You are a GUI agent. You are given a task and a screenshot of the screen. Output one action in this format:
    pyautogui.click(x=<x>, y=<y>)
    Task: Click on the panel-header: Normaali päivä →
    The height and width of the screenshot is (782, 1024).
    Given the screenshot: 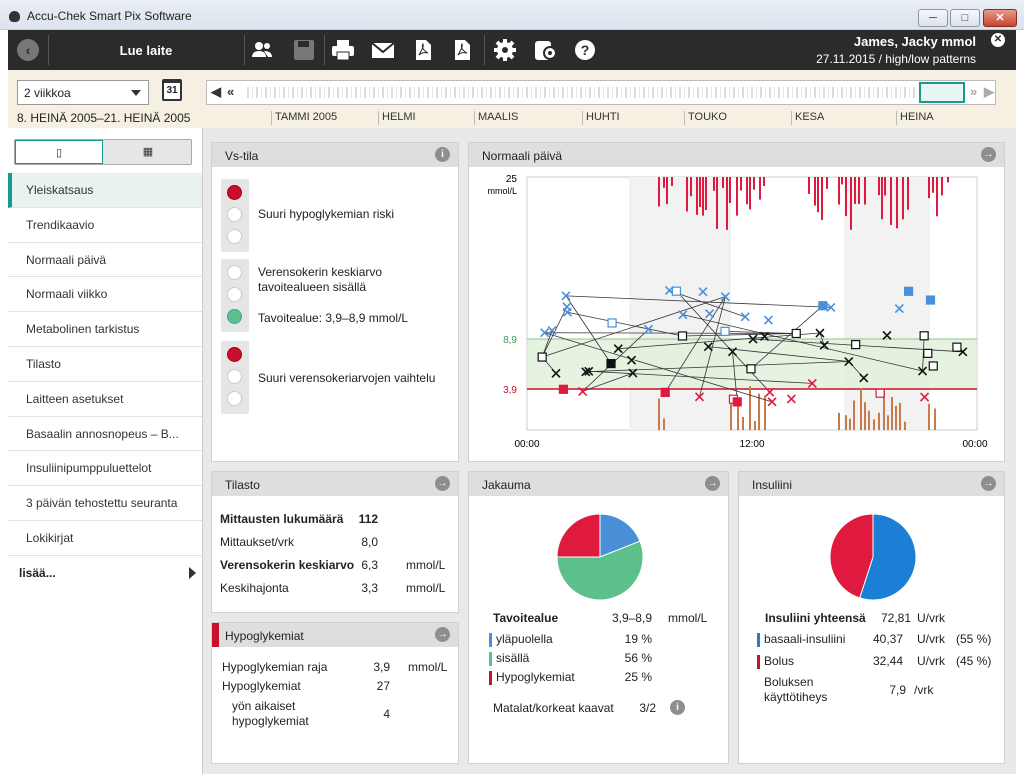 What is the action you would take?
    pyautogui.click(x=736, y=155)
    